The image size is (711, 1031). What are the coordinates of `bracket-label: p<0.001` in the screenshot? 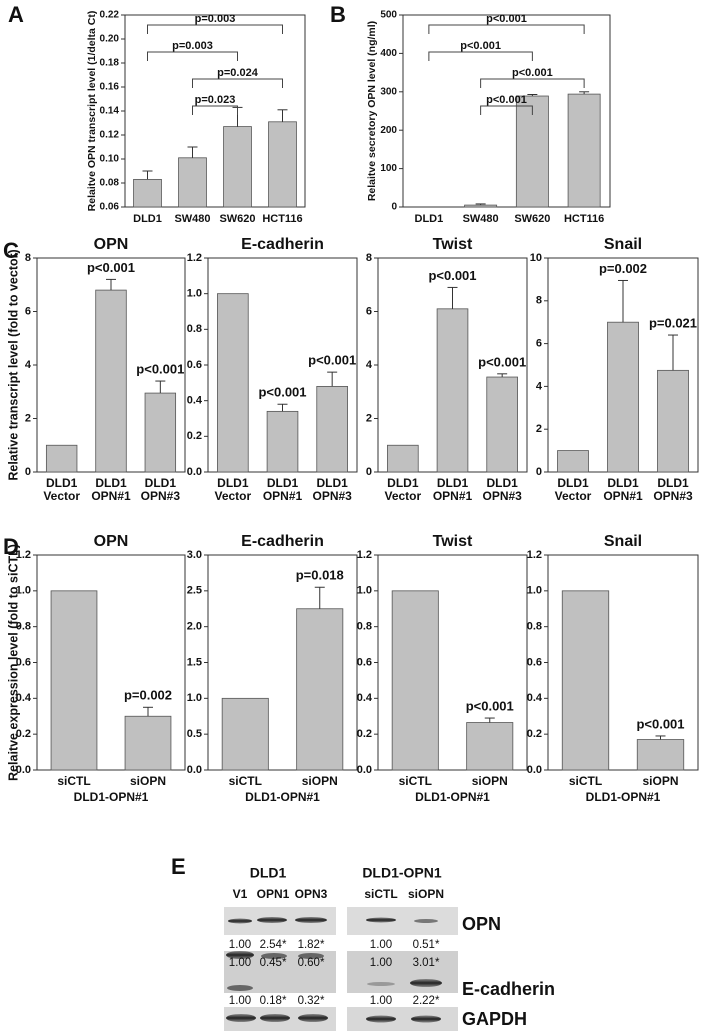 It's located at (506, 100).